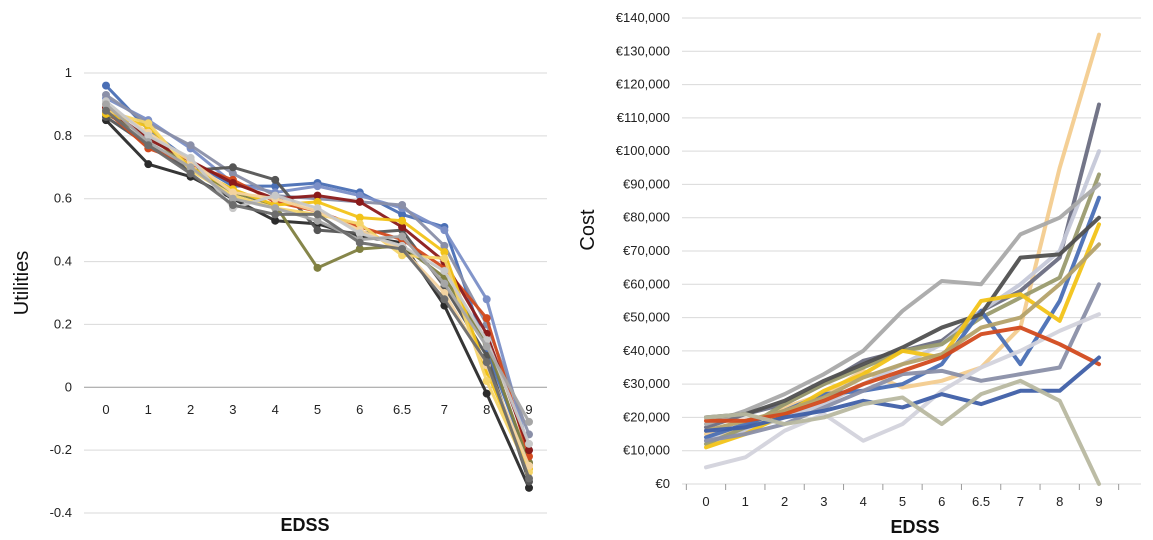 This screenshot has width=1153, height=540. What do you see at coordinates (784, 501) in the screenshot?
I see `x-tick-label: 2` at bounding box center [784, 501].